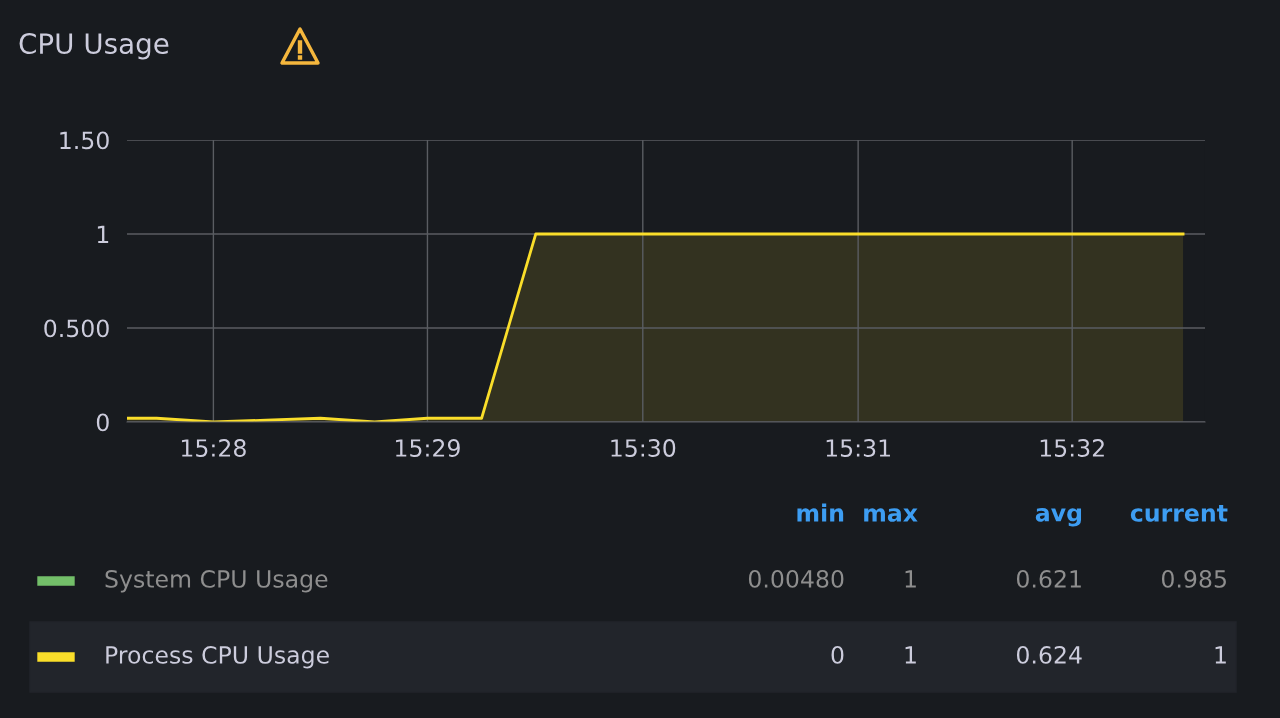  What do you see at coordinates (820, 512) in the screenshot?
I see `text: min` at bounding box center [820, 512].